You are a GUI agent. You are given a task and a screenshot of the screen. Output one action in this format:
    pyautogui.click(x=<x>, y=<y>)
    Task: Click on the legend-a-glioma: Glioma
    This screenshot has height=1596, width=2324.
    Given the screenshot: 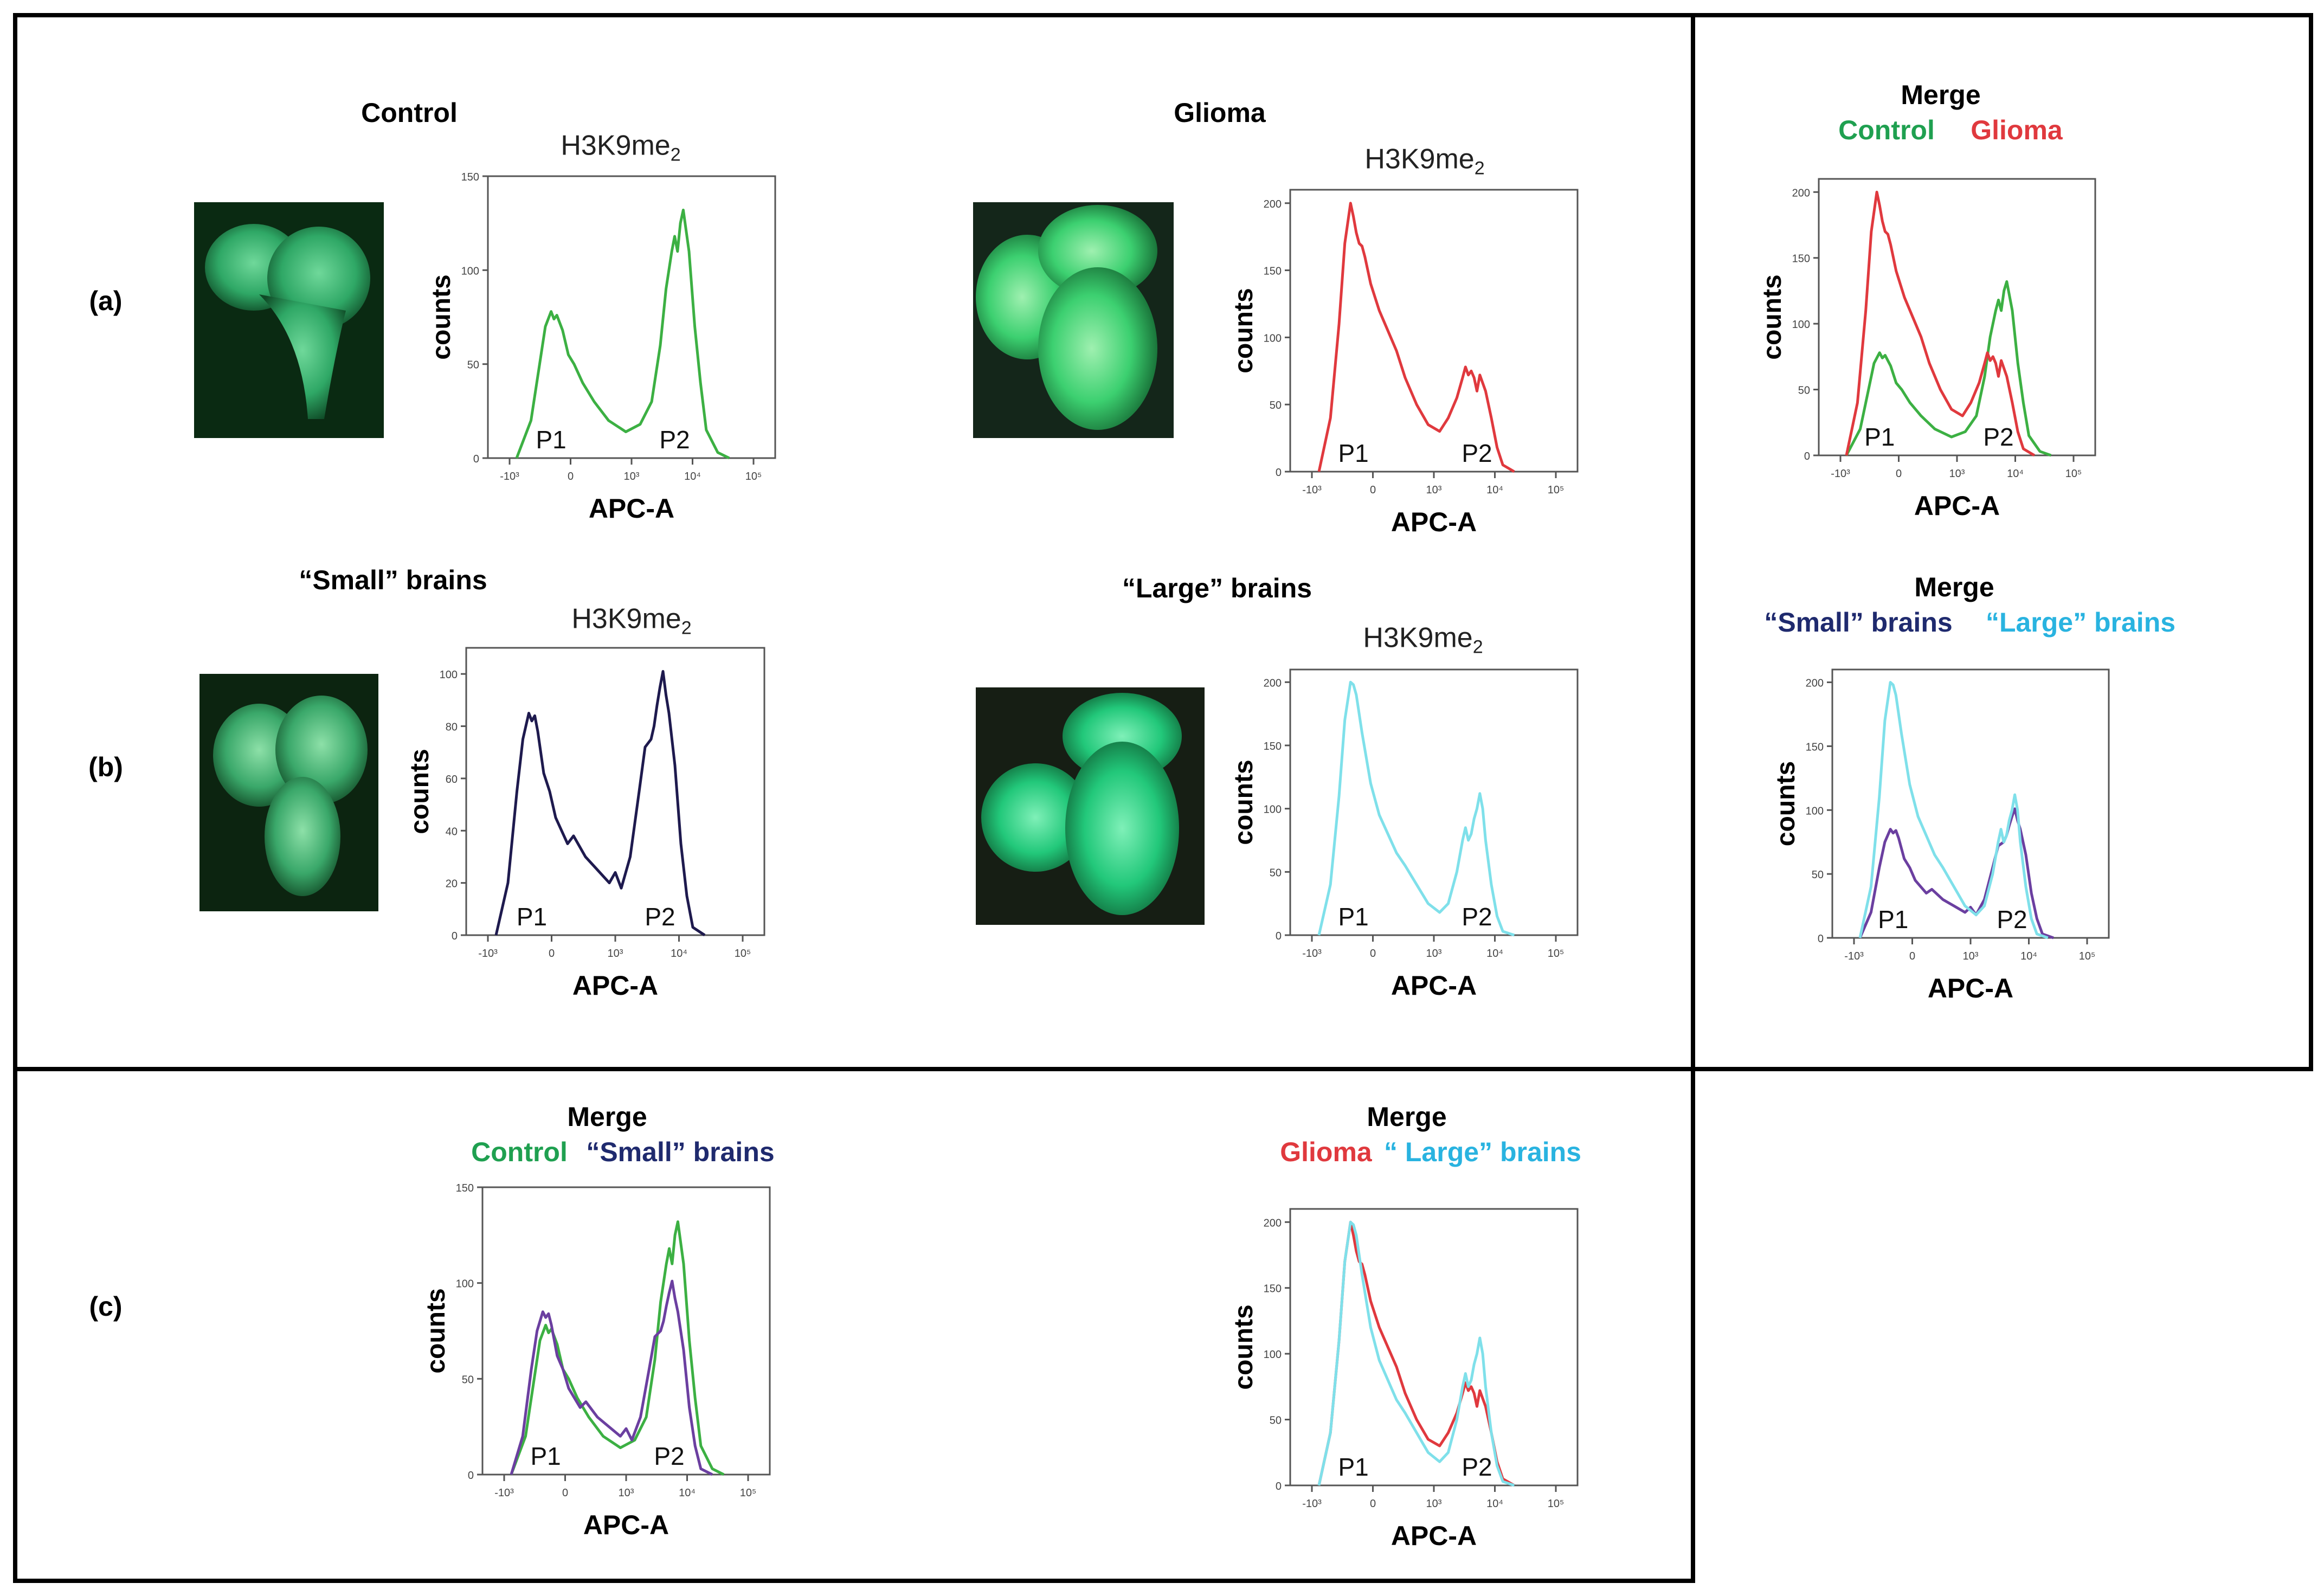 What is the action you would take?
    pyautogui.click(x=2017, y=130)
    